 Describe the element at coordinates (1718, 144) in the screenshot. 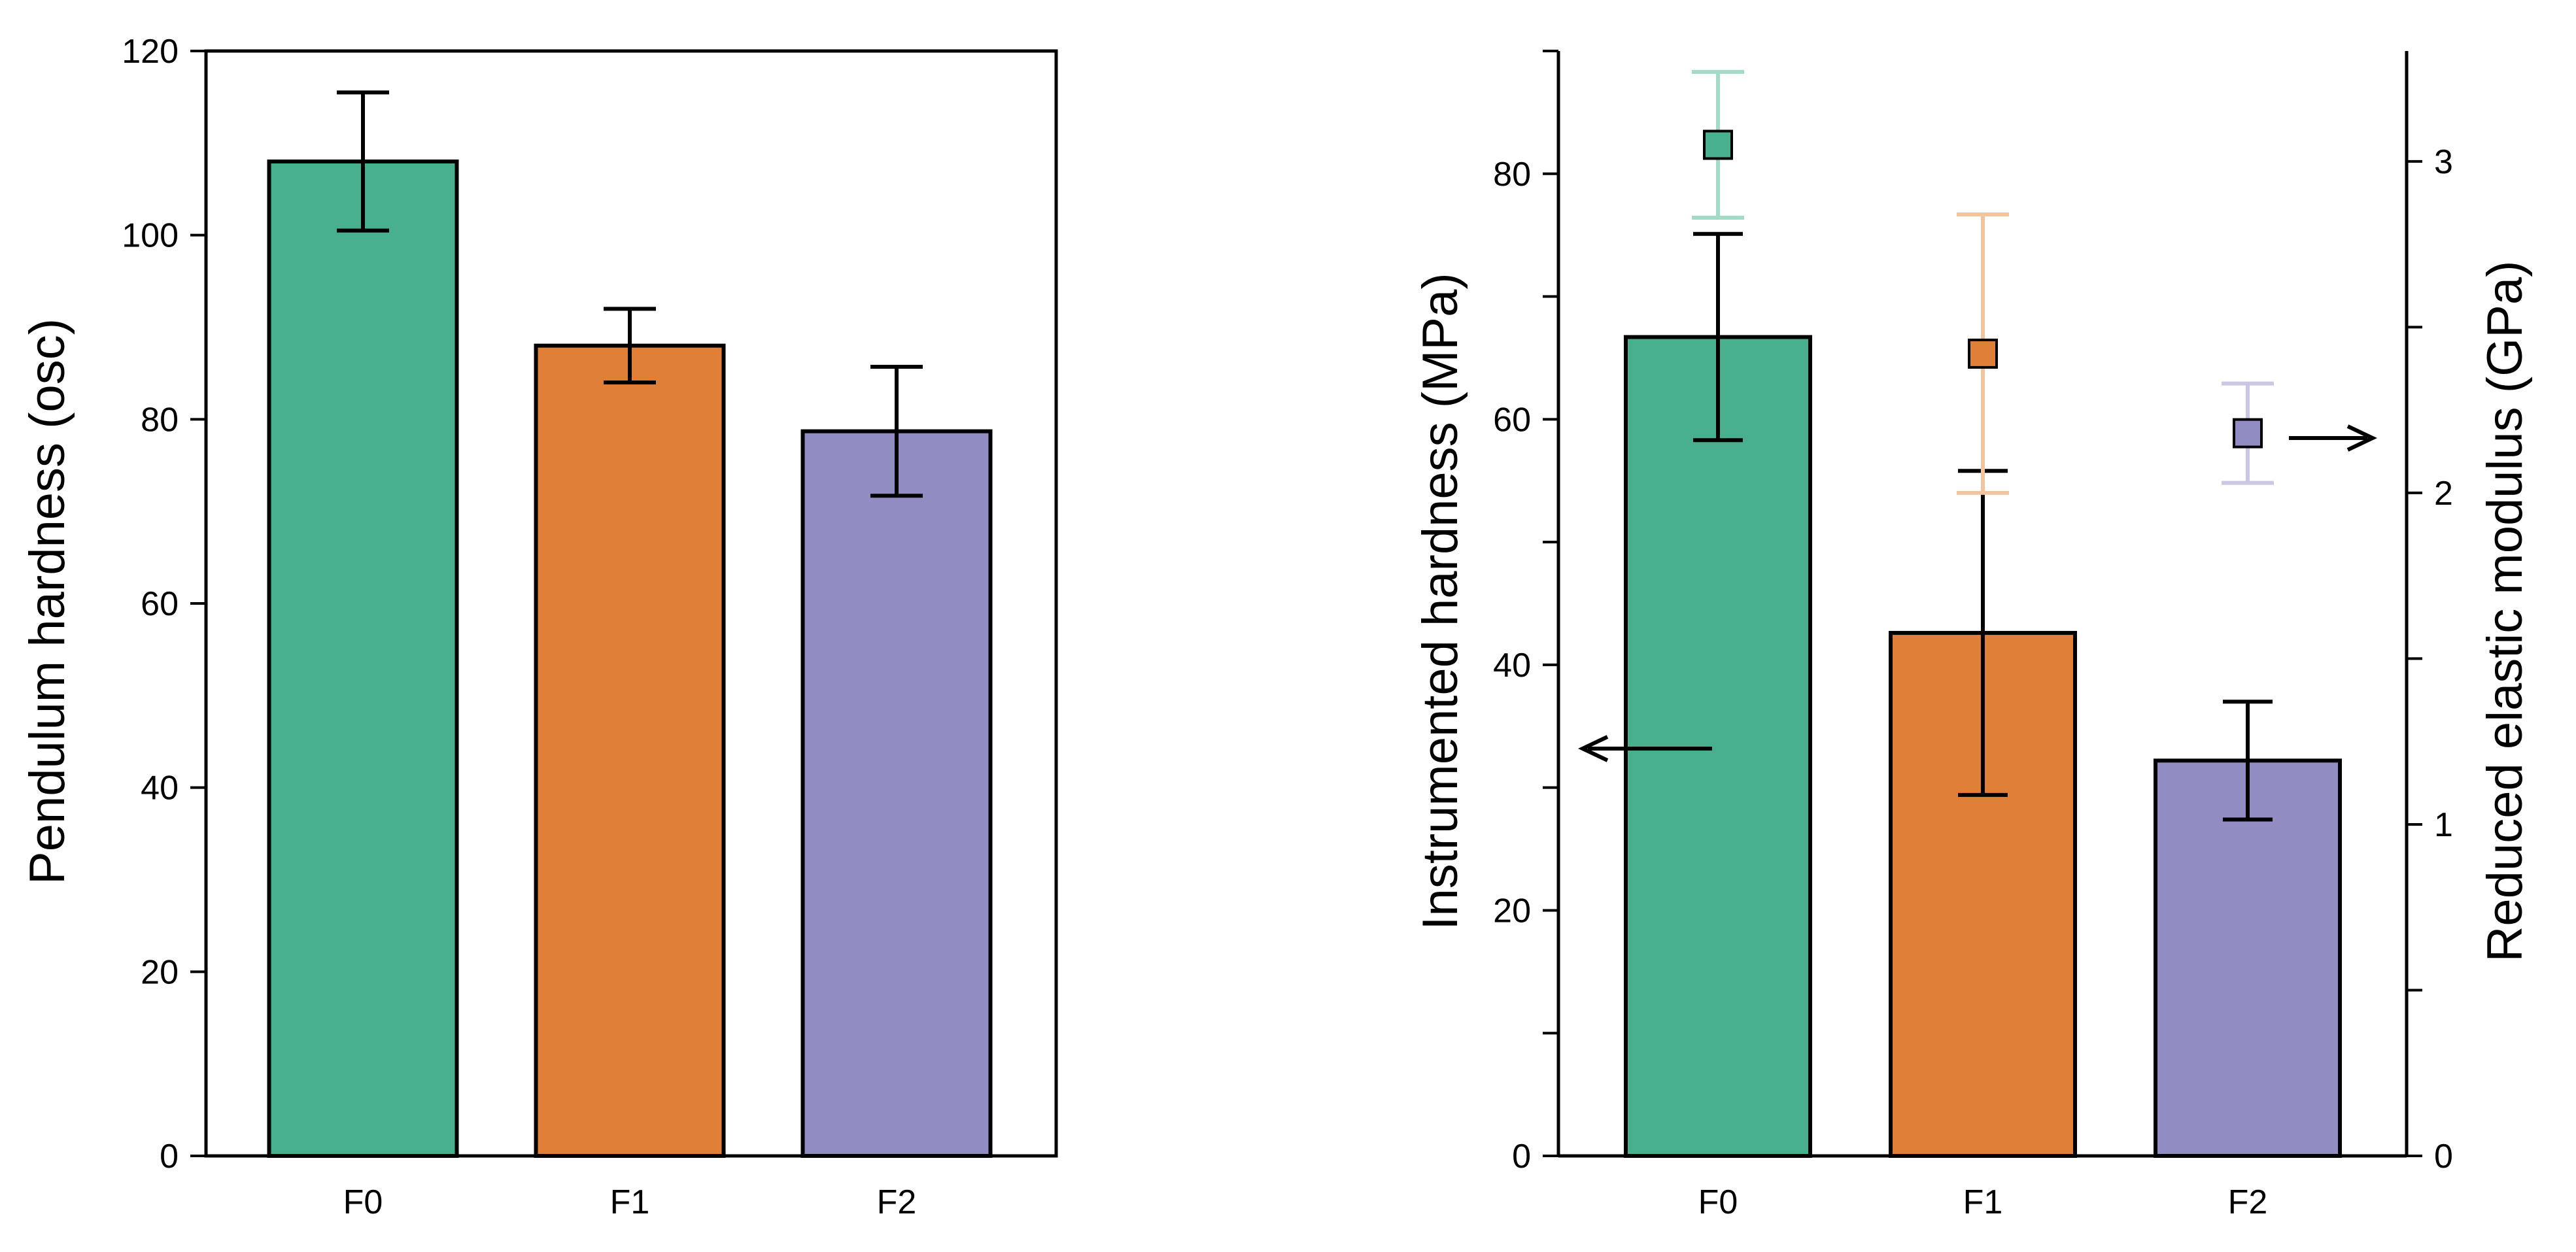

I see `marker-f0` at that location.